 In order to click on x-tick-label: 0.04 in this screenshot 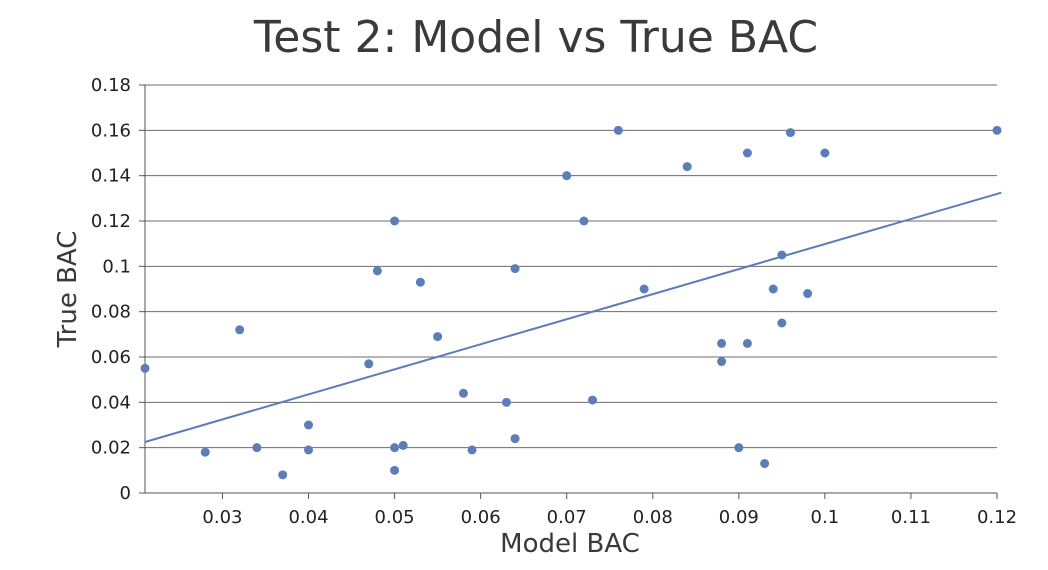, I will do `click(308, 517)`.